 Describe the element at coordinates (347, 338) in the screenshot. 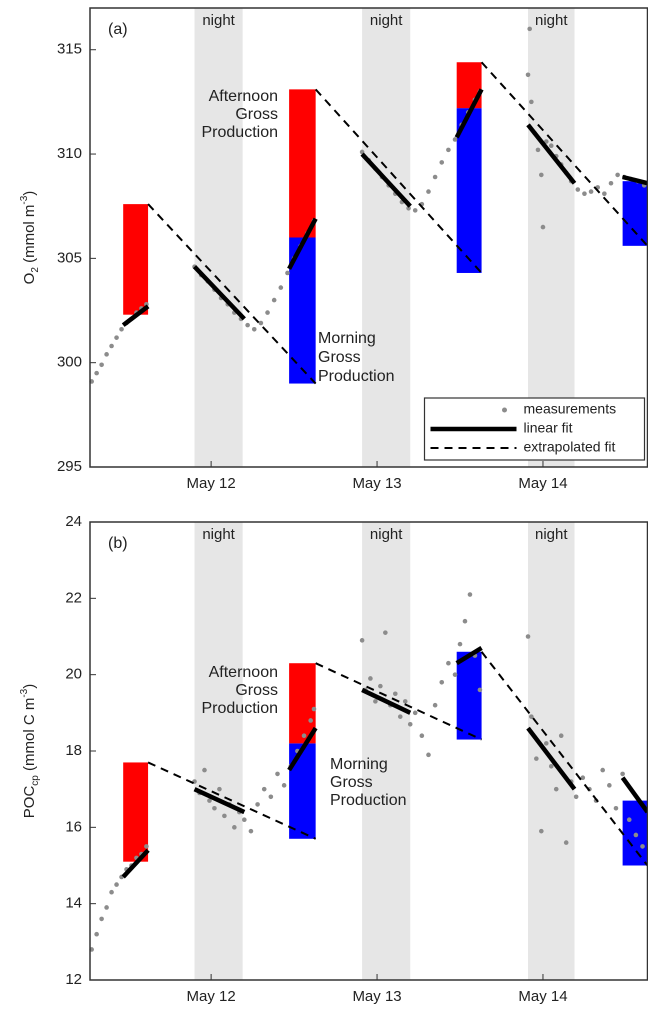

I see `annotation: Morning` at that location.